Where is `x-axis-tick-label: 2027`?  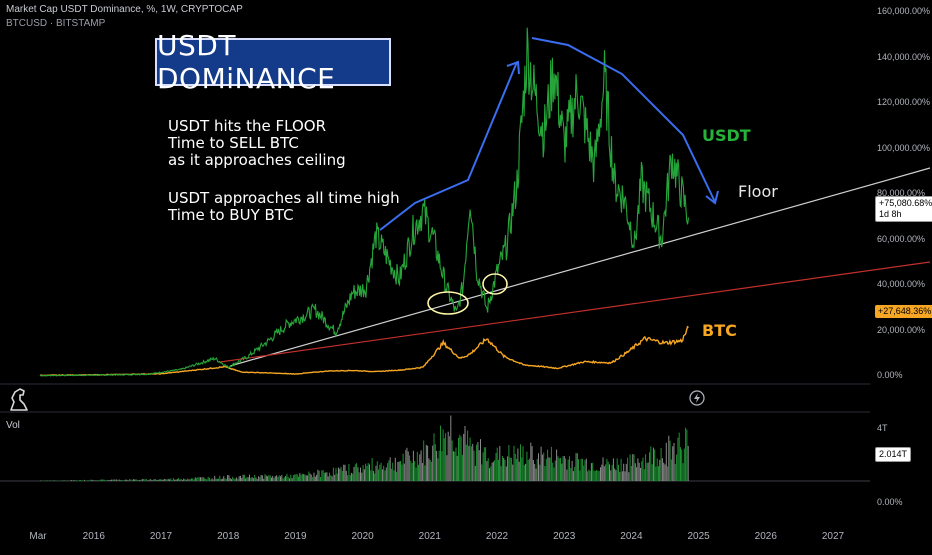 x-axis-tick-label: 2027 is located at coordinates (833, 536).